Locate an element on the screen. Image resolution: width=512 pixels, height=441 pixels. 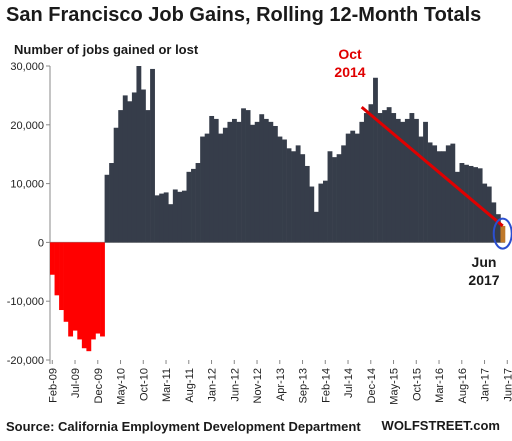
x-tick-label: Aug-16 is located at coordinates (463, 385).